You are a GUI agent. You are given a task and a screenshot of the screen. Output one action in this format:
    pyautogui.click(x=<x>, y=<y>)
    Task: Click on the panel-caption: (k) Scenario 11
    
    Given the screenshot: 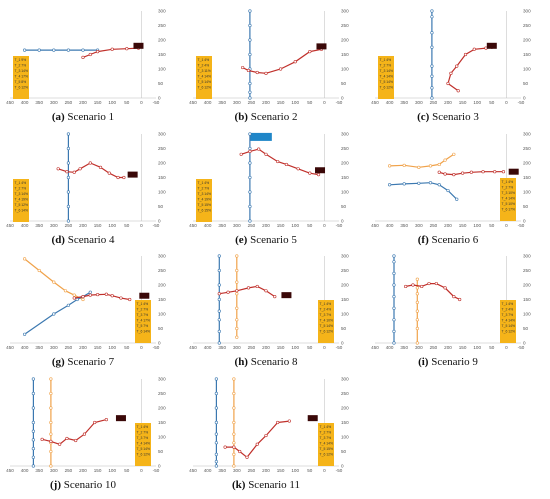 What is the action you would take?
    pyautogui.click(x=266, y=485)
    